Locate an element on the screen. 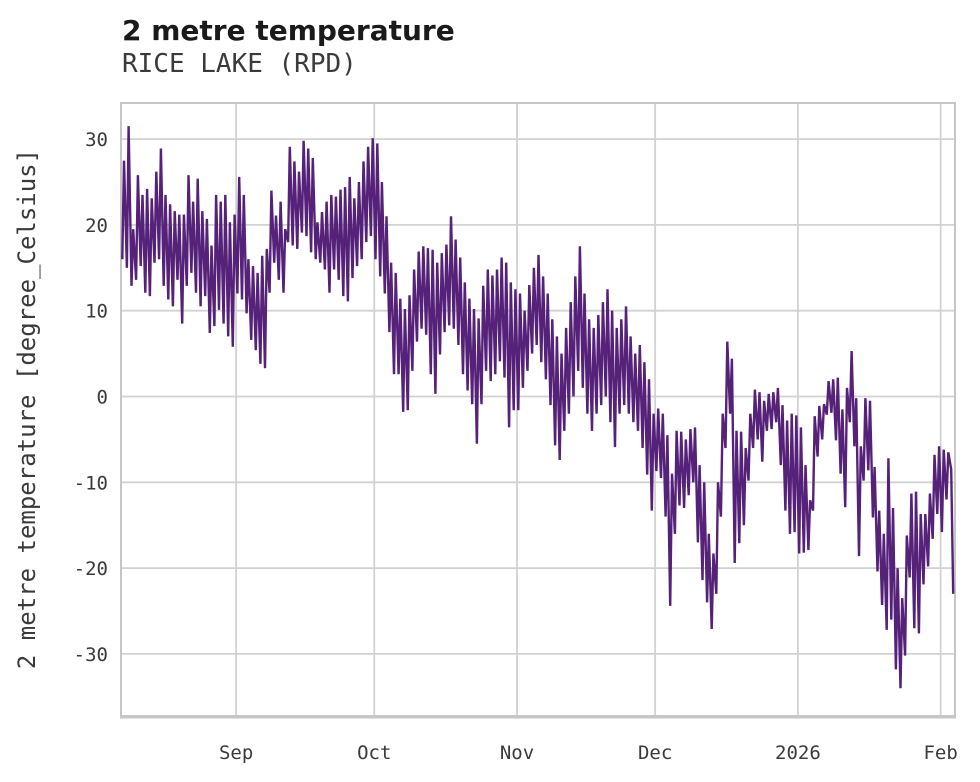 The width and height of the screenshot is (980, 782). y-tick-label: 30 is located at coordinates (96, 140).